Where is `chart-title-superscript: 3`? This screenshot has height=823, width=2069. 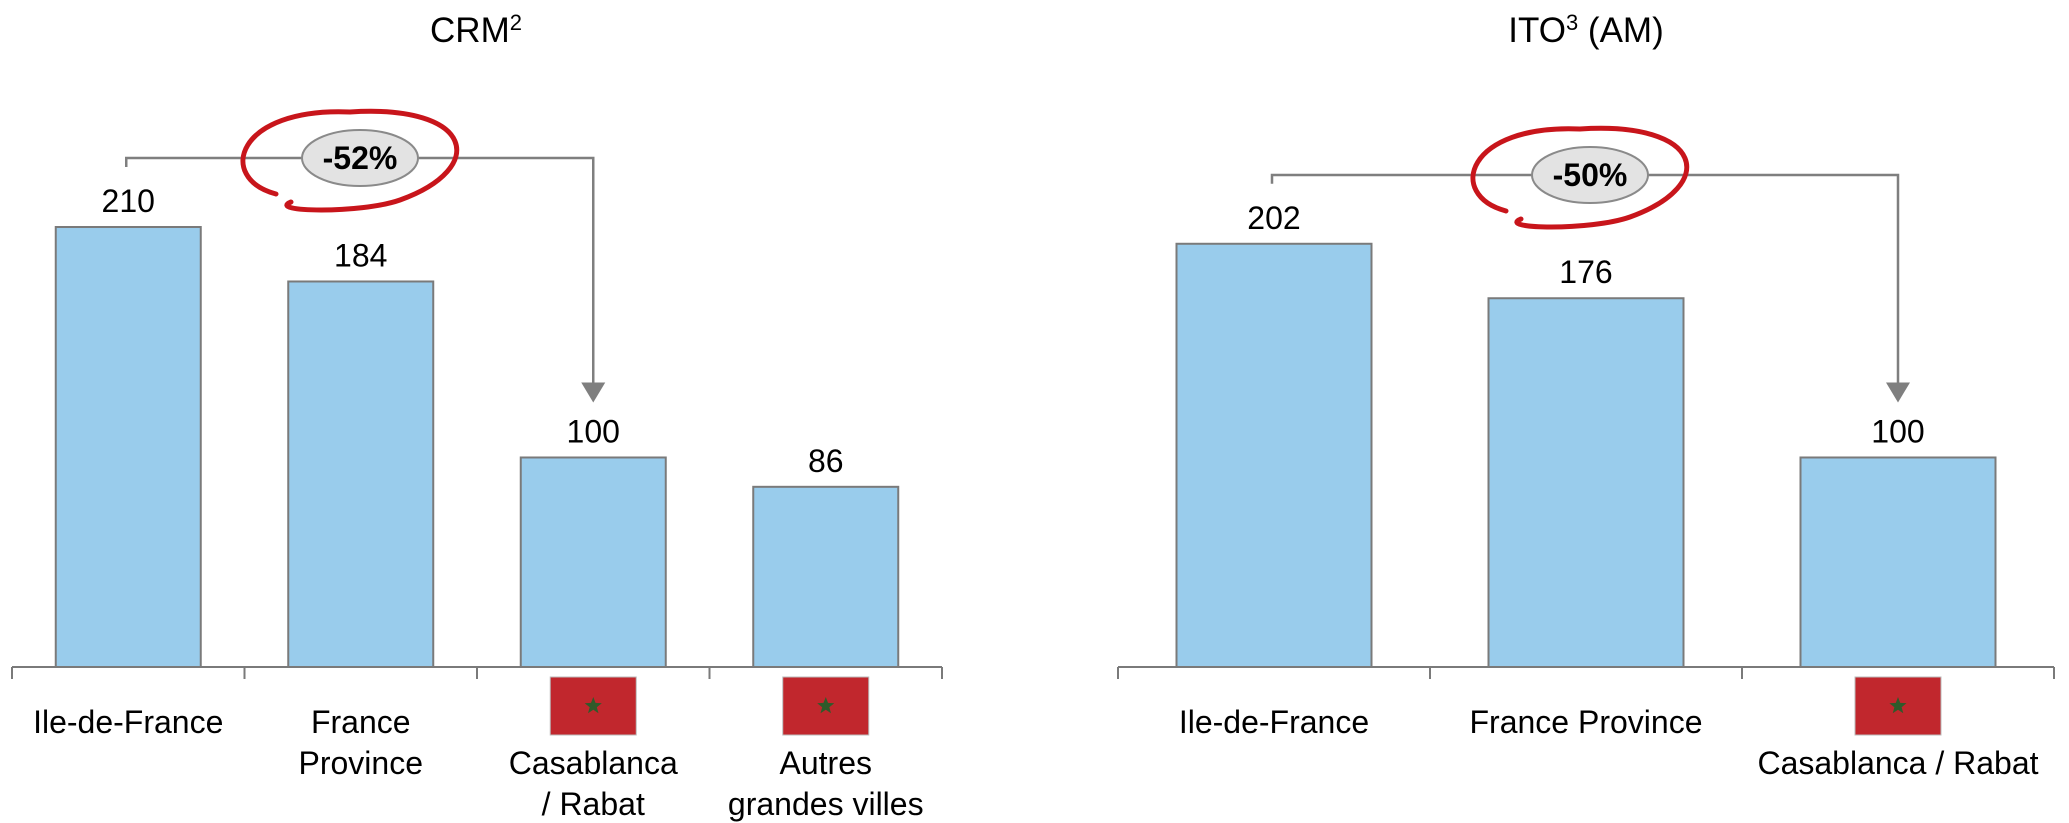 chart-title-superscript: 3 is located at coordinates (1572, 22).